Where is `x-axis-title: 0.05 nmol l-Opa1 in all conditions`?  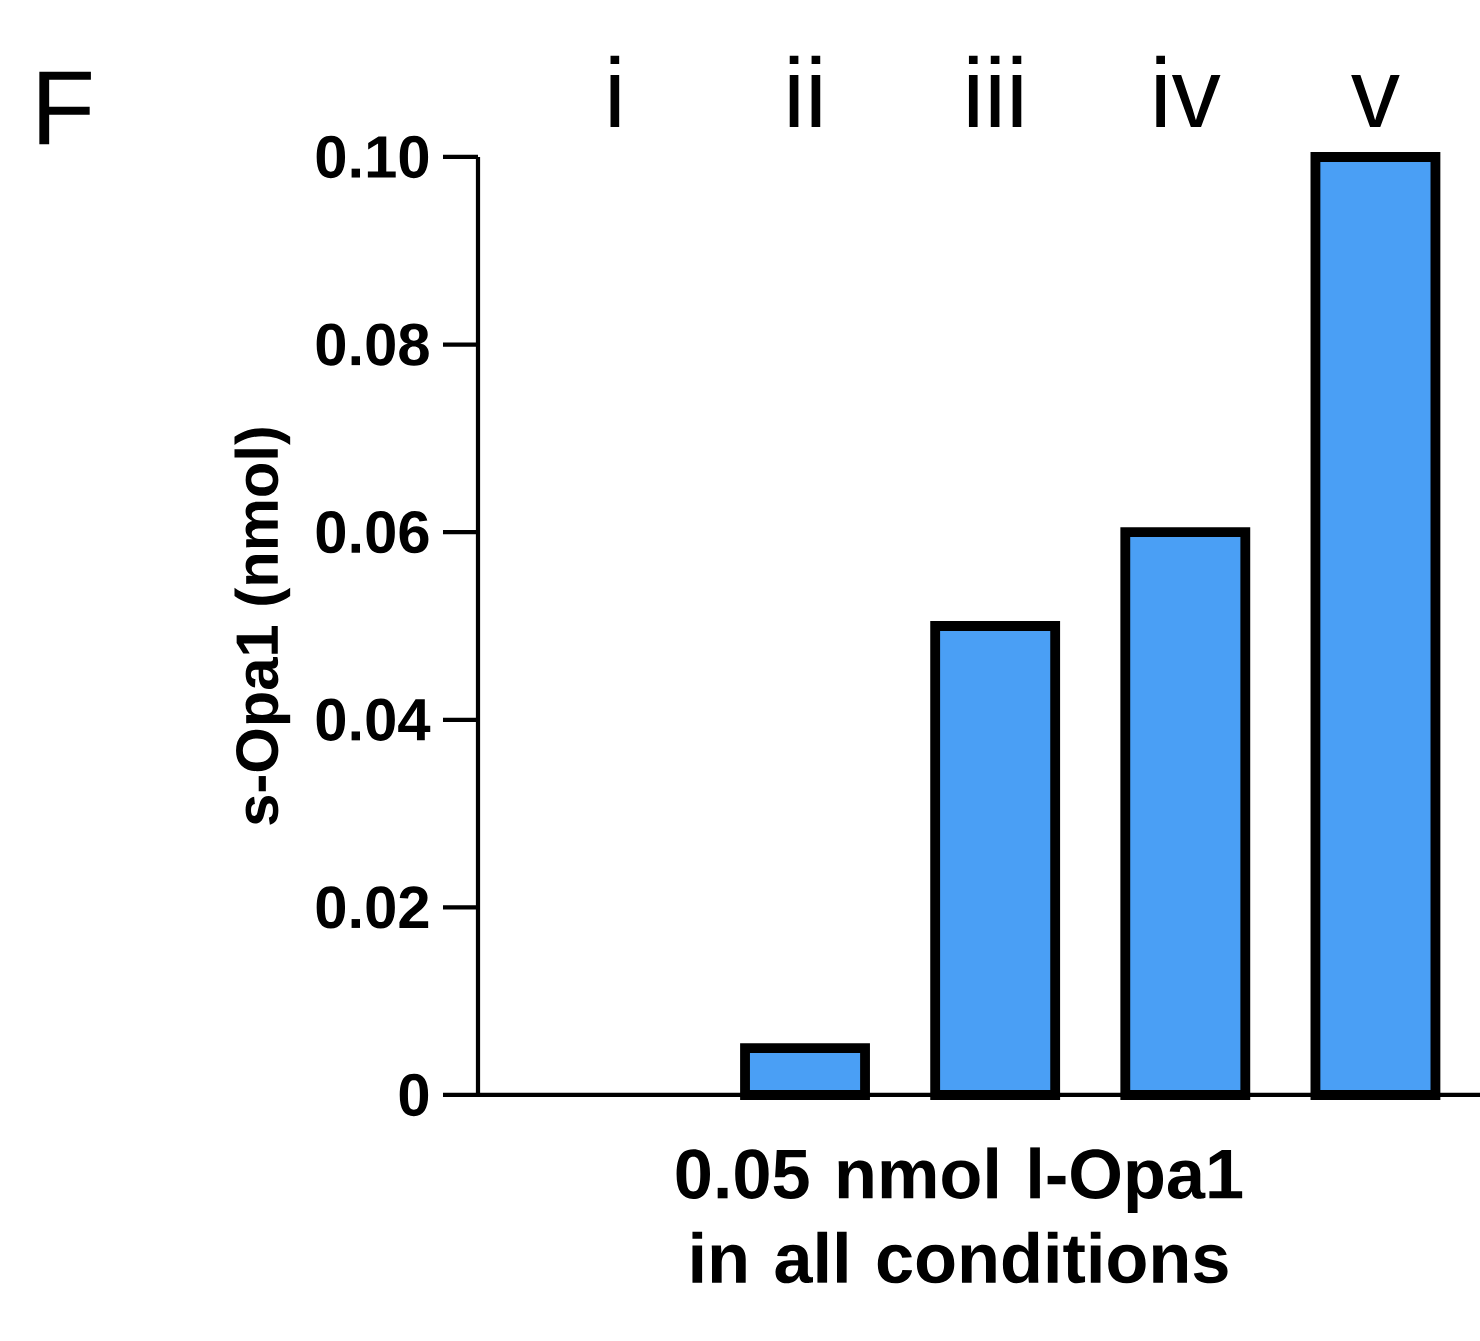 x-axis-title: 0.05 nmol l-Opa1 in all conditions is located at coordinates (959, 1215).